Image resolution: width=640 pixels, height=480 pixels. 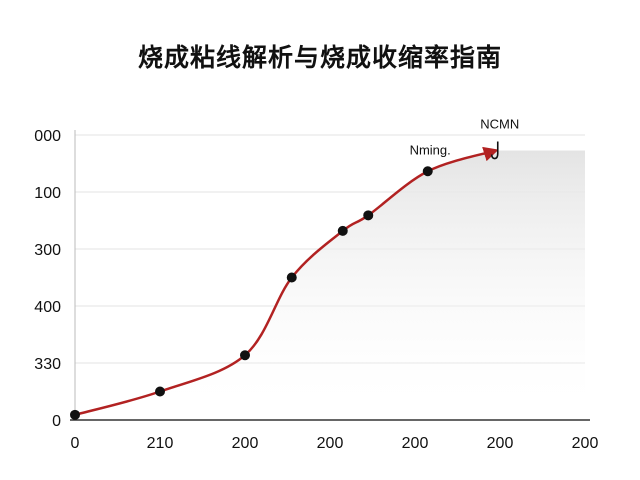 I want to click on chart-title: 烧成粘线解析与烧成收缩率指南, so click(x=319, y=57).